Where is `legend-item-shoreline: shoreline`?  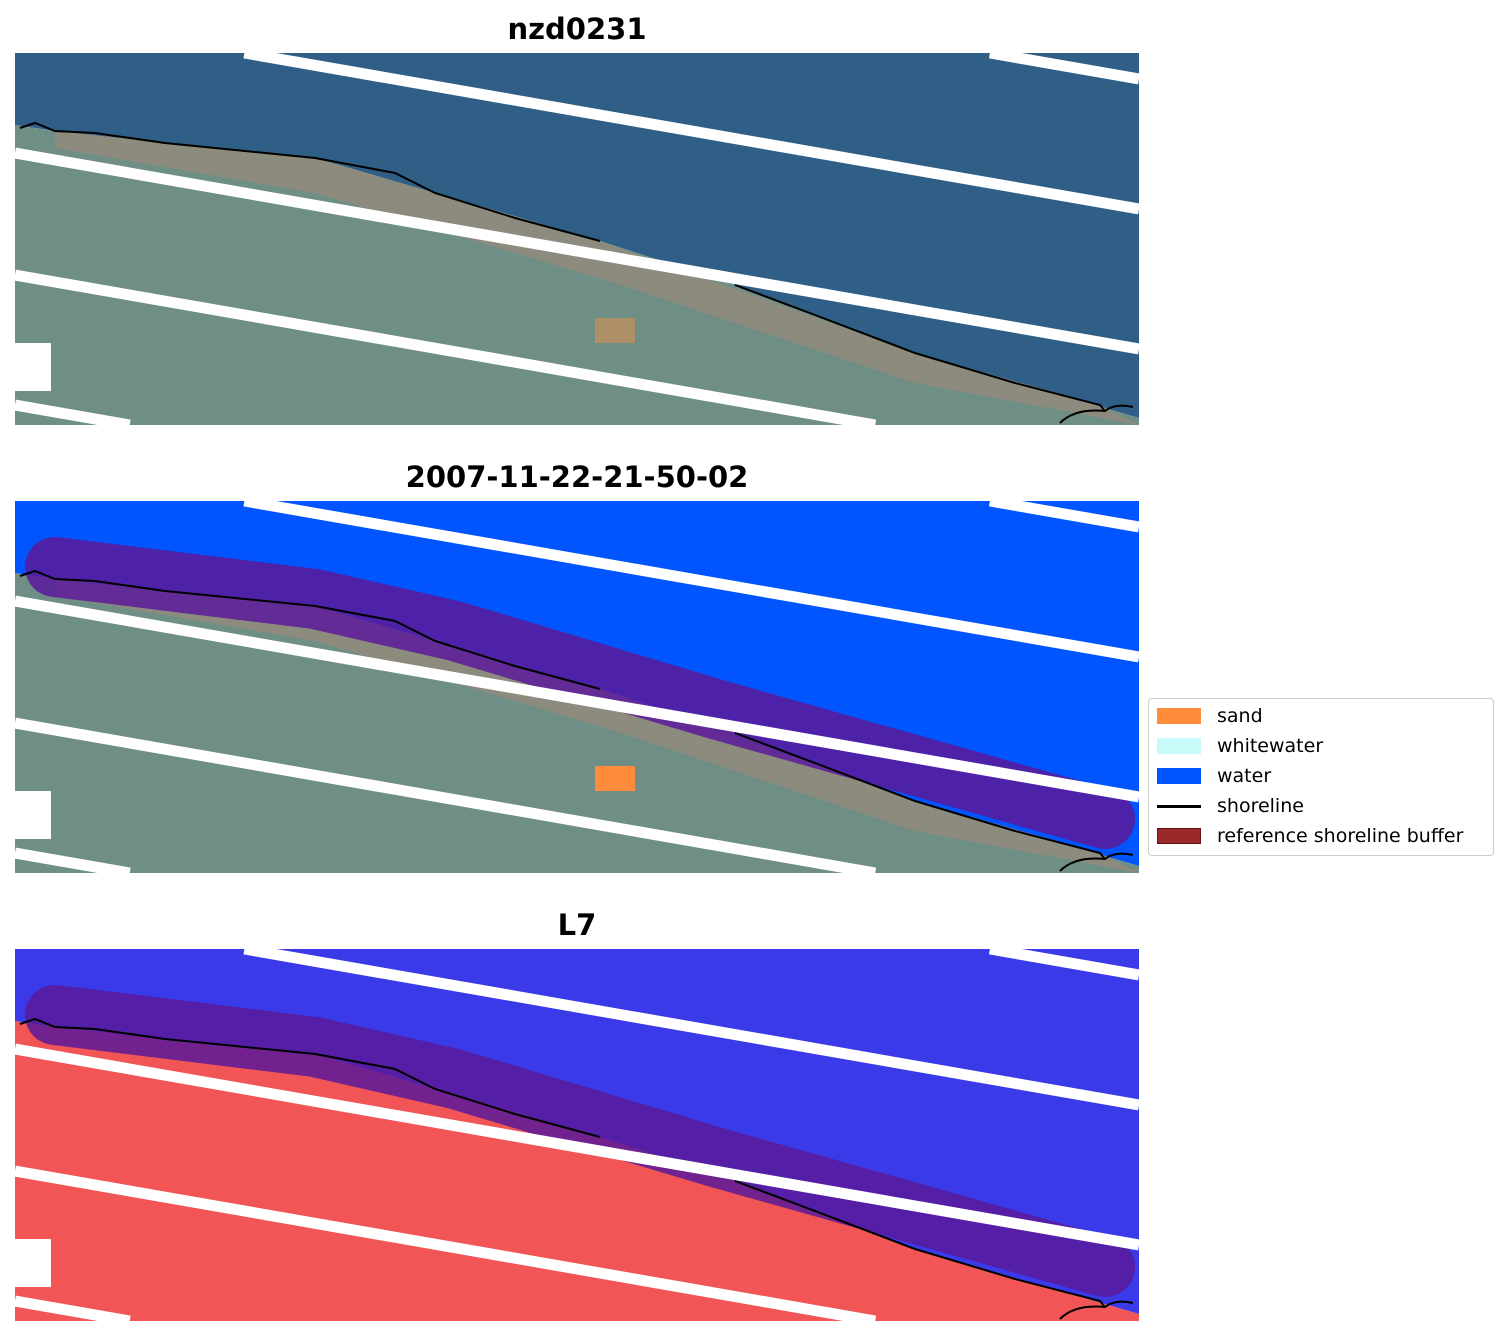 legend-item-shoreline: shoreline is located at coordinates (1230, 806).